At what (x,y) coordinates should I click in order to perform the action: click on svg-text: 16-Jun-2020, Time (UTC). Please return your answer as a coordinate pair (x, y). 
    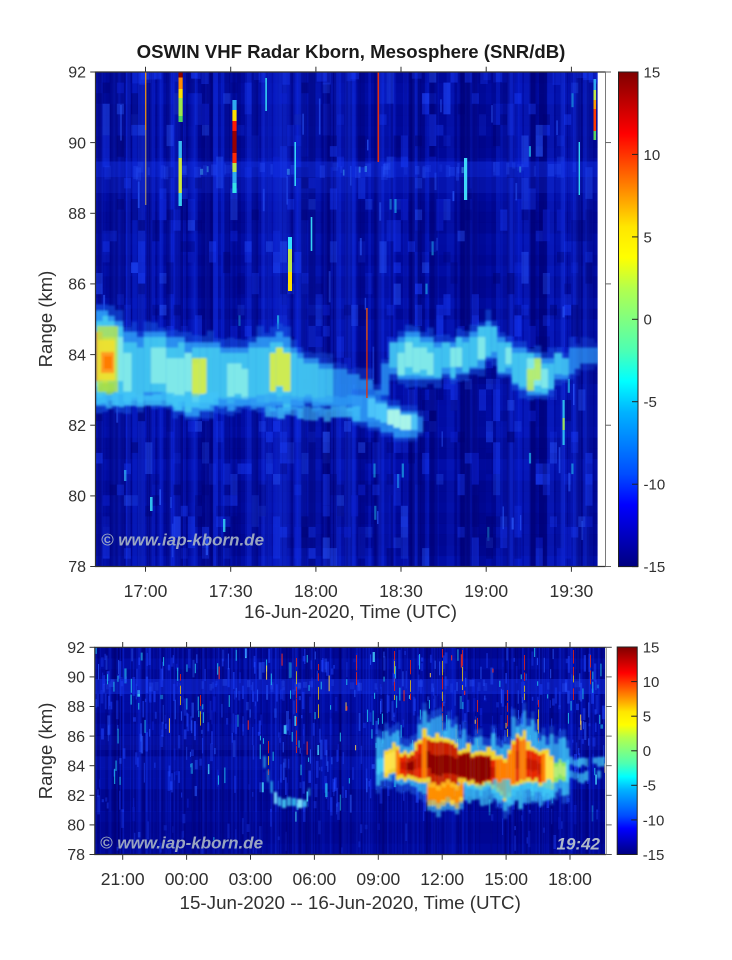
    Looking at the image, I should click on (350, 611).